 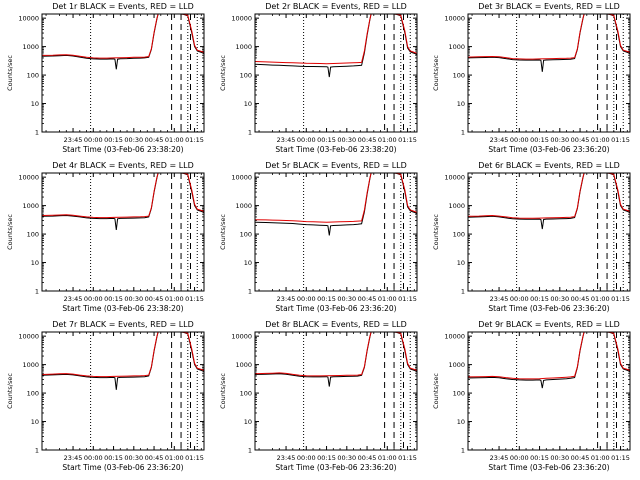 I want to click on panel-title: Det 1r BLACK = Events, RED = LLD, so click(x=123, y=6).